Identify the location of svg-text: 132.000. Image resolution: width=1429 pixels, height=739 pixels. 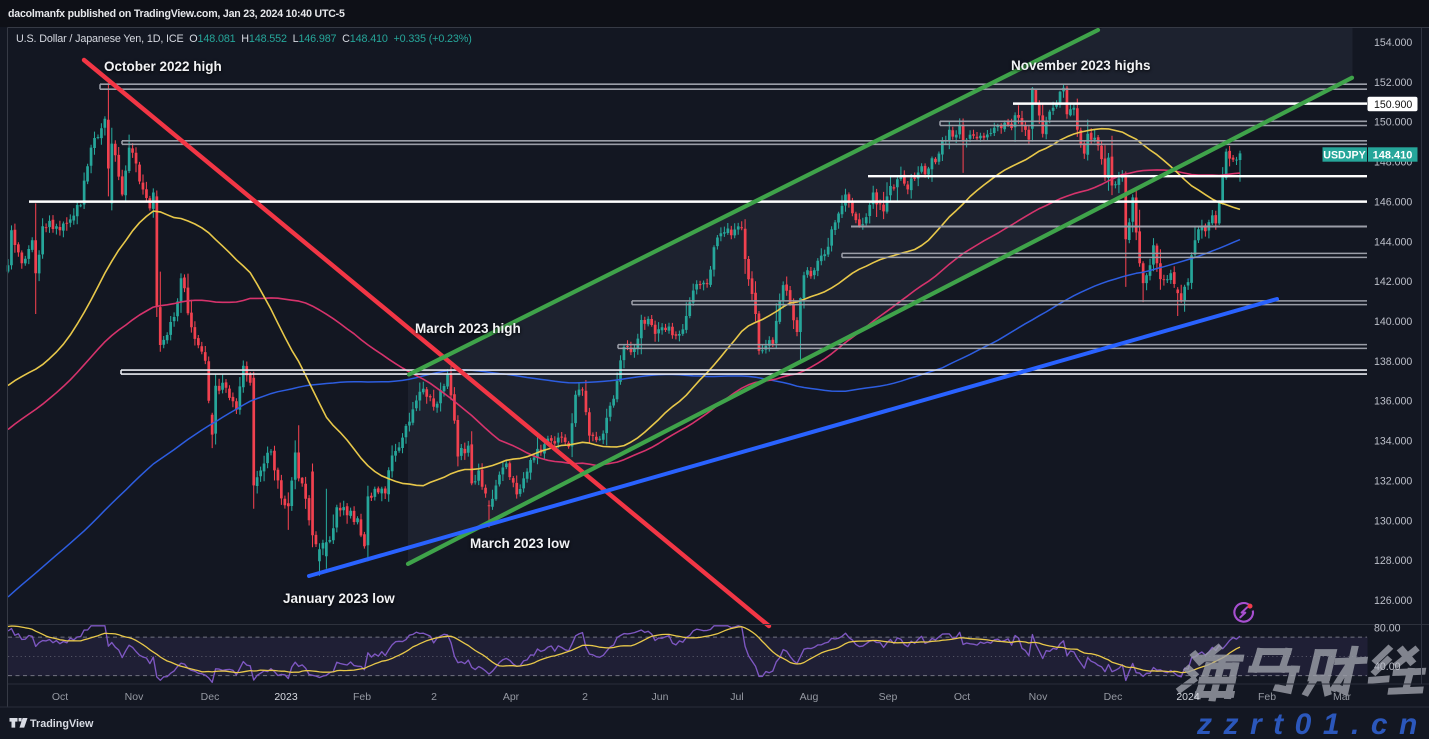
(1393, 481).